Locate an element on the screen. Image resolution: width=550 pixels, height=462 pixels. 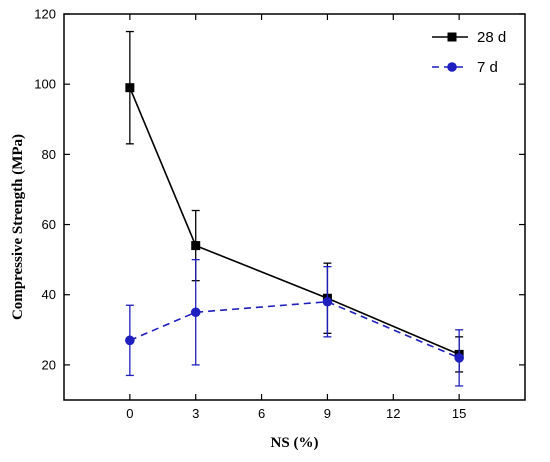
x-tick-label: 12 is located at coordinates (393, 413).